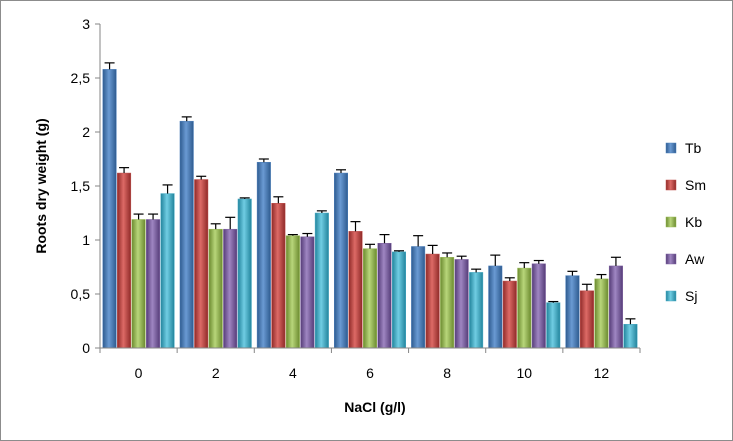 This screenshot has height=441, width=733. Describe the element at coordinates (602, 373) in the screenshot. I see `x-tick-label: 12` at that location.